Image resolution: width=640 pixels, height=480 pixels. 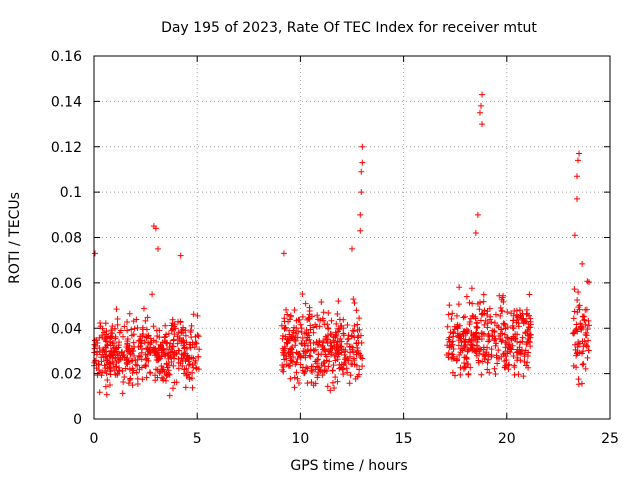 What do you see at coordinates (71, 193) in the screenshot?
I see `y-tick-label: 0.1` at bounding box center [71, 193].